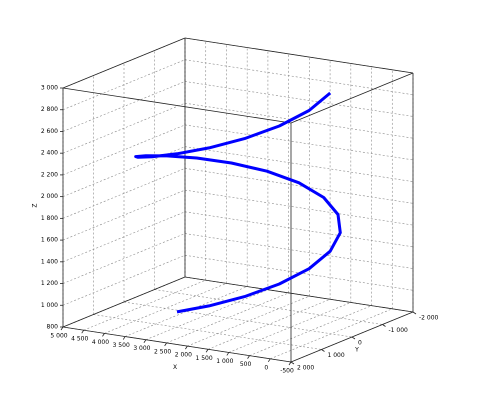 The width and height of the screenshot is (480, 401). Describe the element at coordinates (266, 367) in the screenshot. I see `x-tick-label: 0` at that location.